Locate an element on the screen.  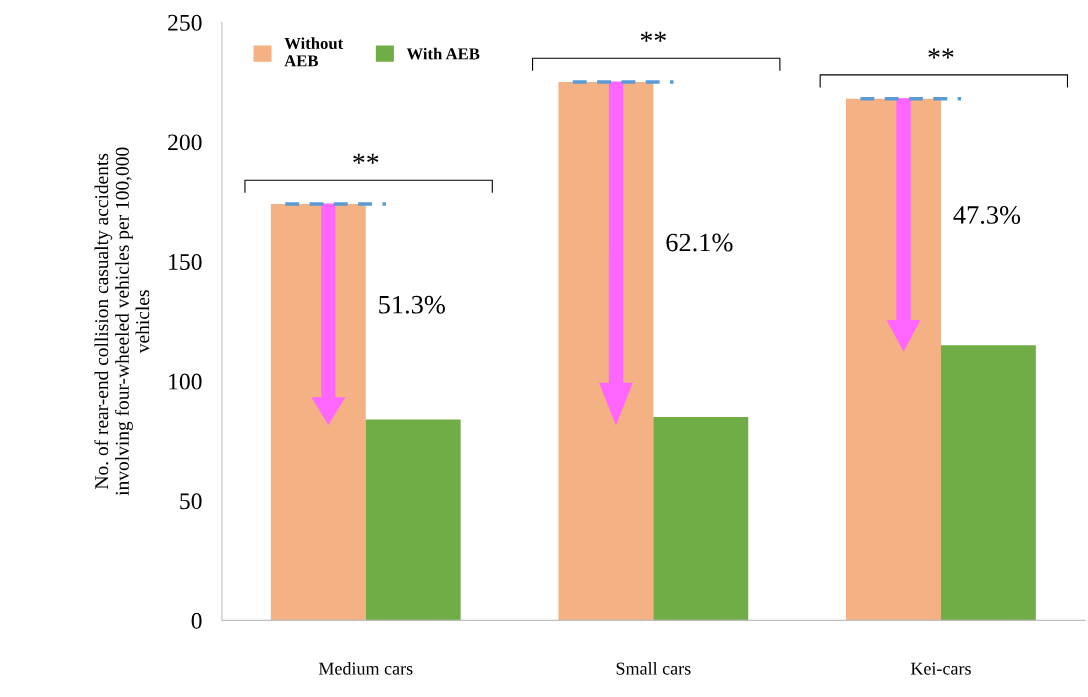
x-tick-label: Small cars is located at coordinates (653, 668).